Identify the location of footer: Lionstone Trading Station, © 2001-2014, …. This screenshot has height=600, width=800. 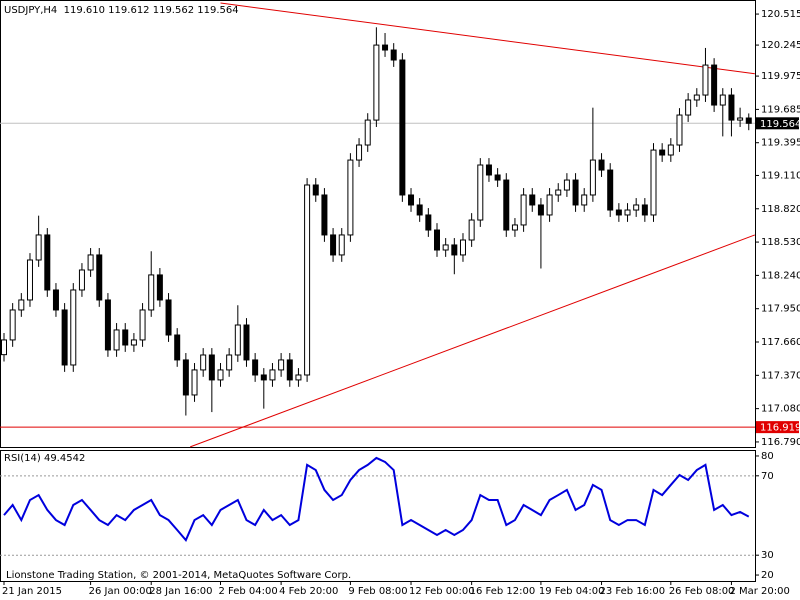
(178, 575).